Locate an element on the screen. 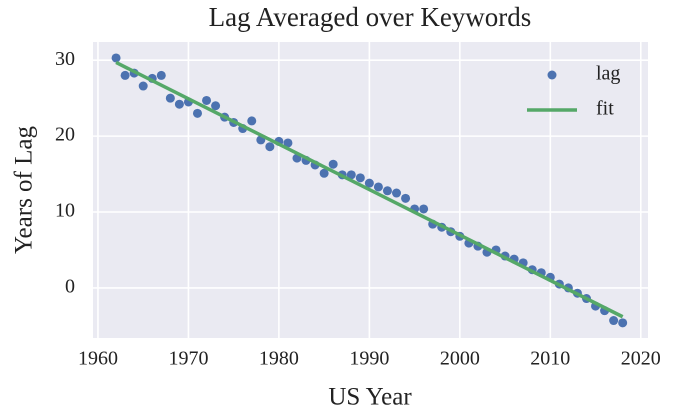 The width and height of the screenshot is (690, 413). y-tick-label: 30 is located at coordinates (65, 59).